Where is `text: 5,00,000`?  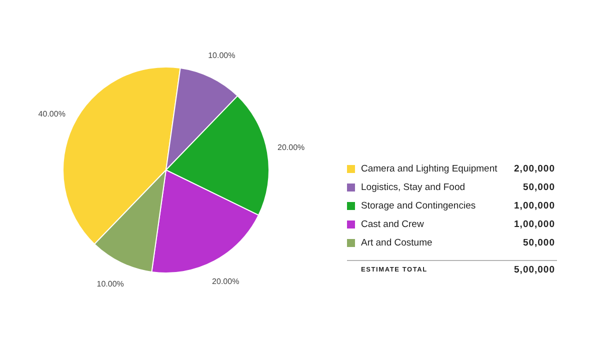 text: 5,00,000 is located at coordinates (534, 270).